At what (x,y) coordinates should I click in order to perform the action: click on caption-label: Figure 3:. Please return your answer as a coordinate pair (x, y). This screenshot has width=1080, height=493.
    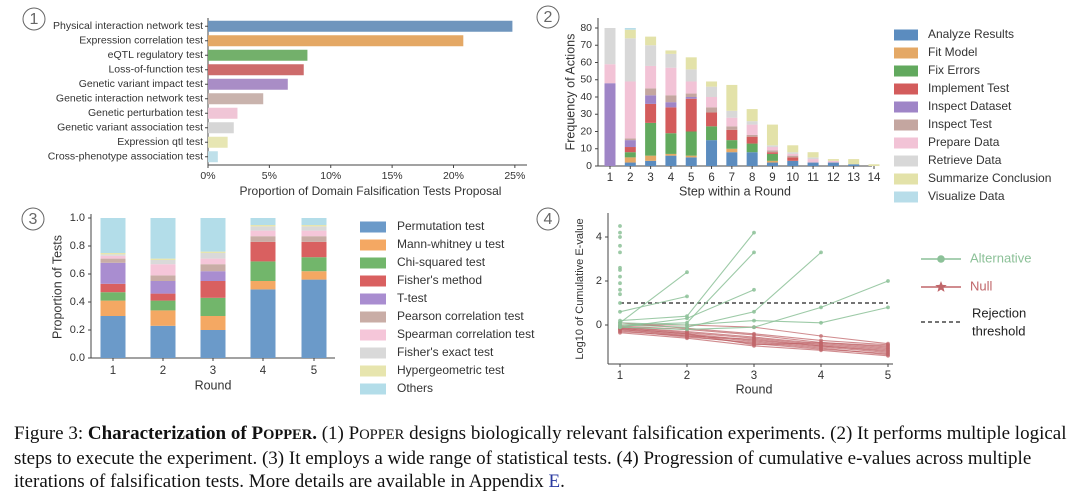
    Looking at the image, I should click on (49, 433).